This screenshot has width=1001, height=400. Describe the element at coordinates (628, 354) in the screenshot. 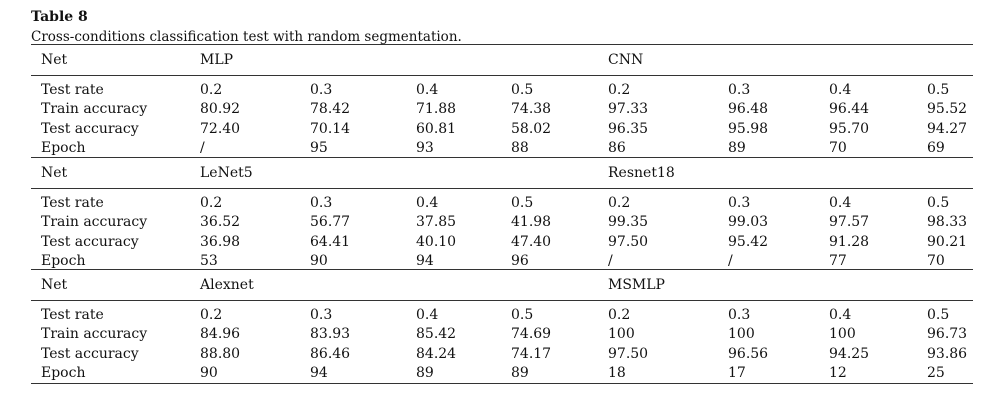

I see `table-cell: 97.50` at that location.